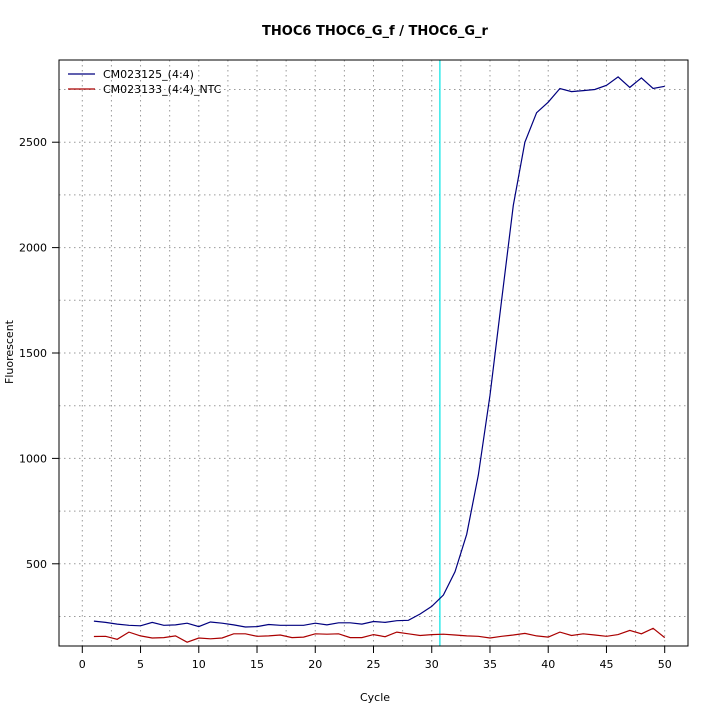 This screenshot has width=720, height=720. What do you see at coordinates (490, 664) in the screenshot?
I see `x-tick-label: 35` at bounding box center [490, 664].